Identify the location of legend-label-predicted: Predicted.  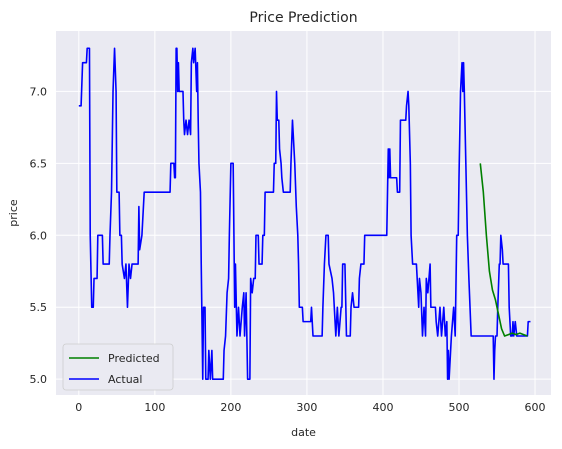
(134, 358).